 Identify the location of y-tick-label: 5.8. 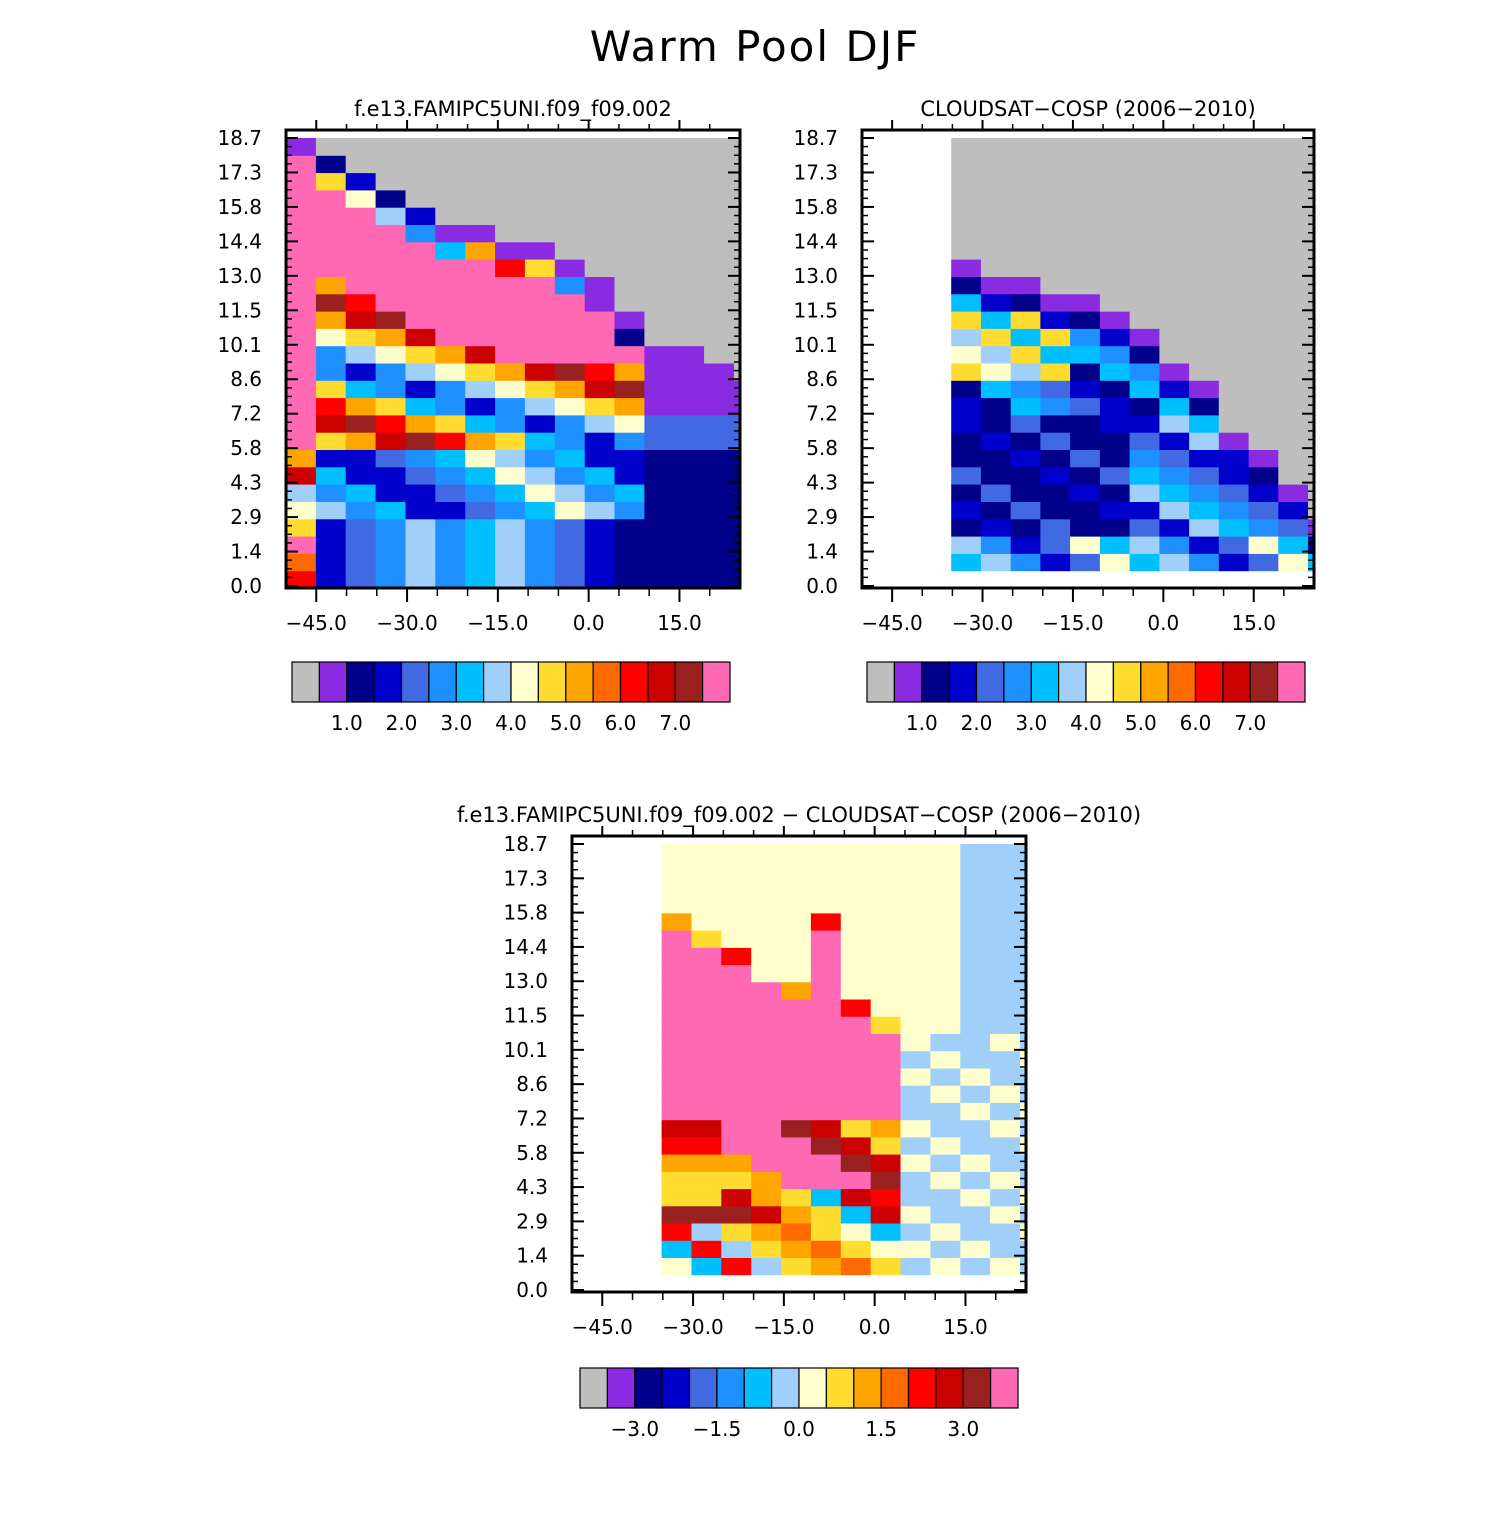
(822, 448).